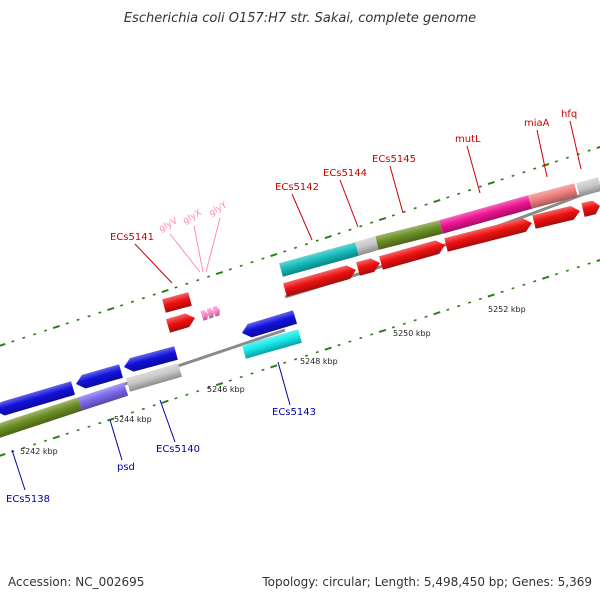 The height and width of the screenshot is (600, 600). What do you see at coordinates (367, 246) in the screenshot?
I see `gene-bar-ECs5144` at bounding box center [367, 246].